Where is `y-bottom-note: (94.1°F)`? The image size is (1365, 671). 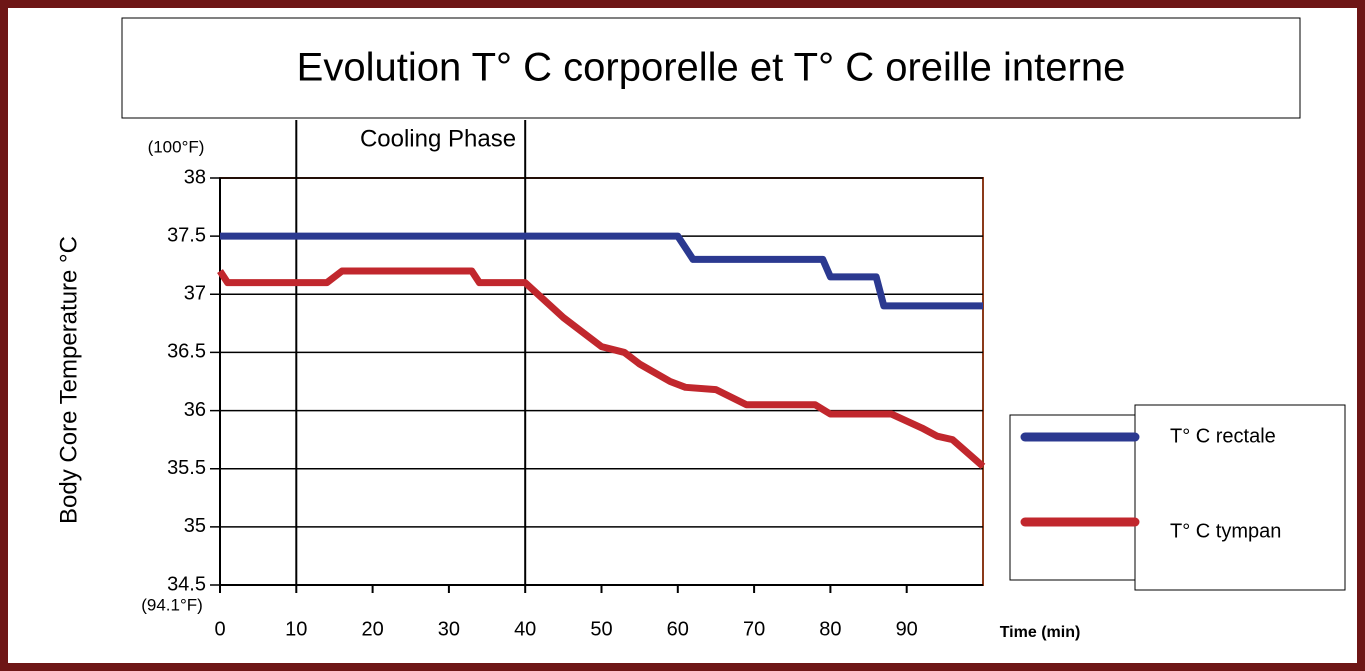 y-bottom-note: (94.1°F) is located at coordinates (172, 604).